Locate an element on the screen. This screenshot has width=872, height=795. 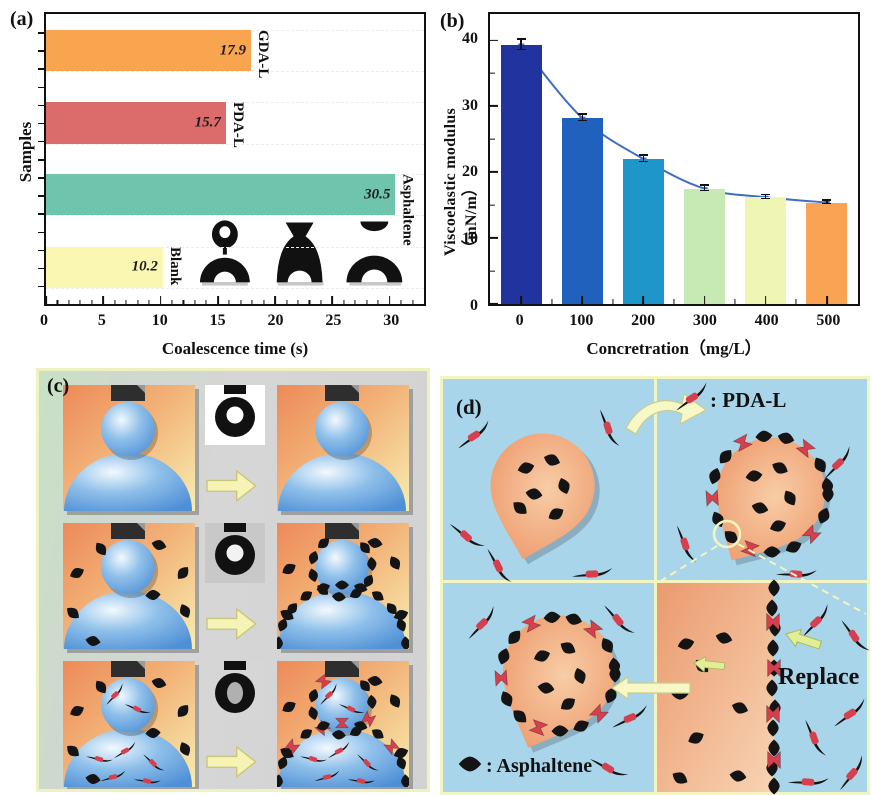
bar-value-label: 17.9 is located at coordinates (233, 50).